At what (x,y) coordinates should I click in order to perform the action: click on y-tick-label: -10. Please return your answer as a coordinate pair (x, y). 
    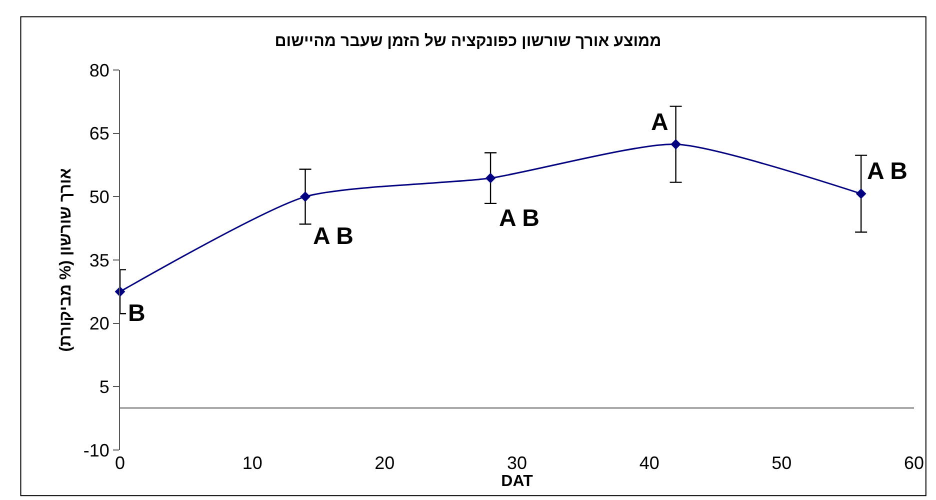
    Looking at the image, I should click on (96, 450).